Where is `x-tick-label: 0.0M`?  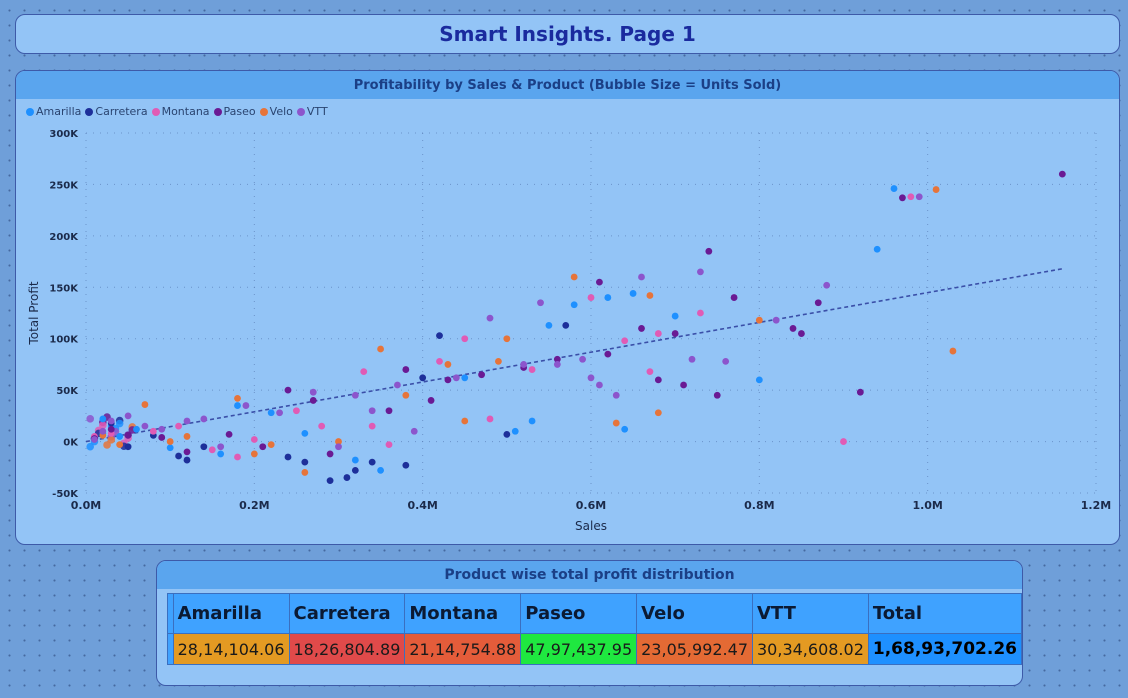 x-tick-label: 0.0M is located at coordinates (86, 505).